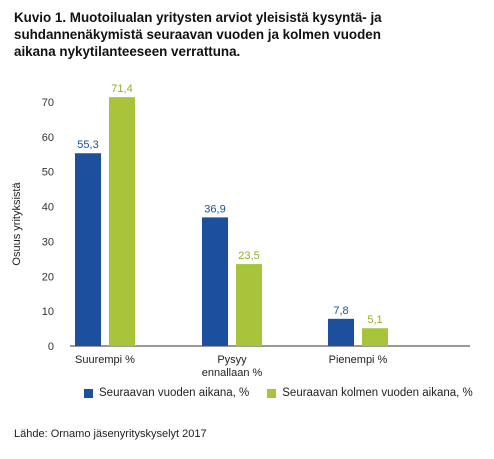  Describe the element at coordinates (377, 393) in the screenshot. I see `legend-label-series-2: Seuraavan kolmen vuoden aikana, %` at that location.